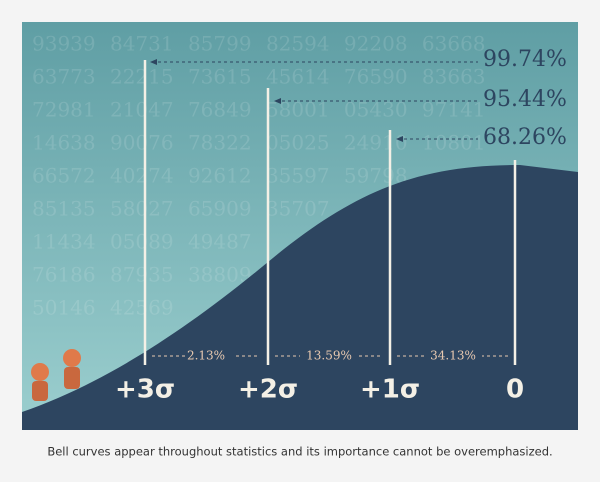 The width and height of the screenshot is (600, 482). I want to click on segment-label: 13.59%, so click(329, 356).